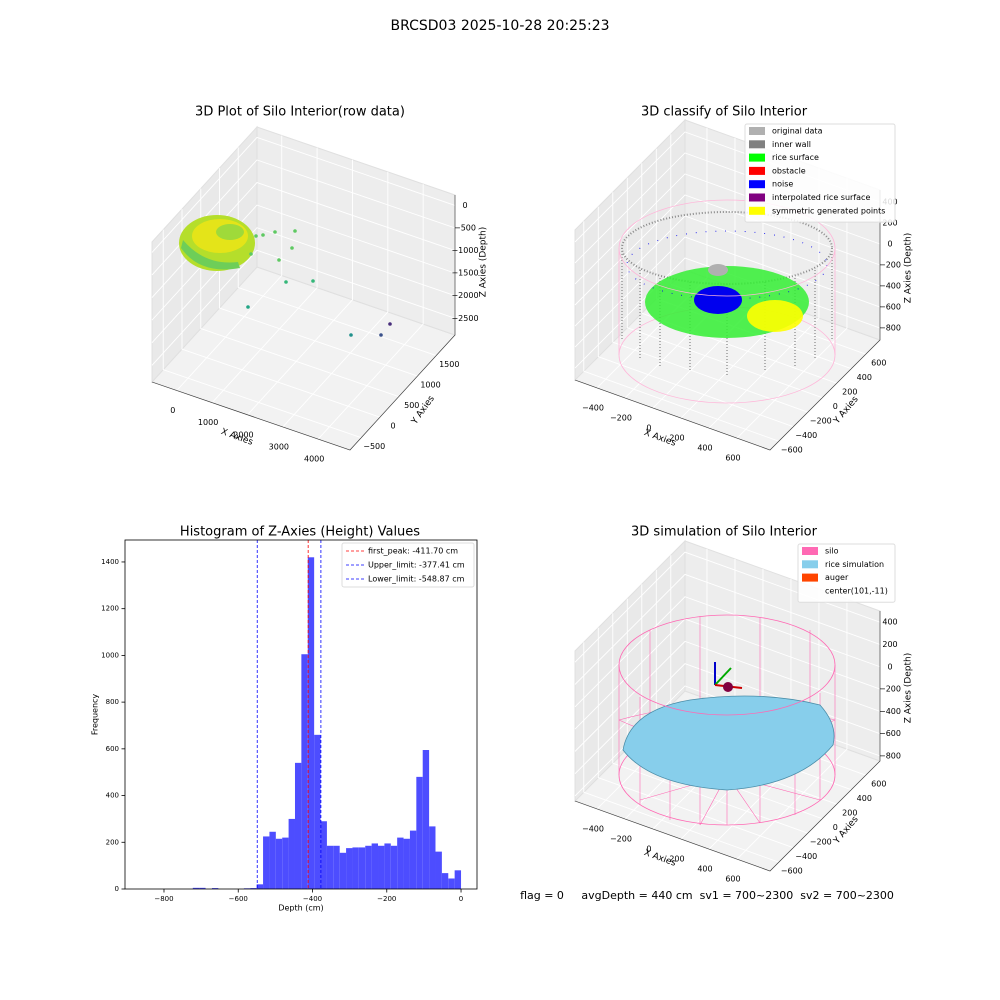  I want to click on chart-title: Histogram of Z-Axies (Height) Values, so click(300, 532).